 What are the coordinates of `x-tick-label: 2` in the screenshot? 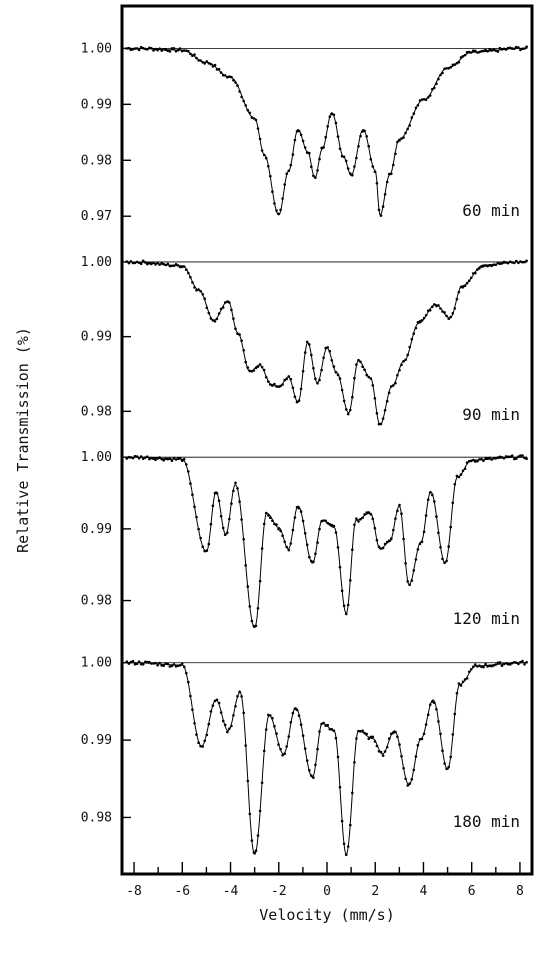 It's located at (375, 891).